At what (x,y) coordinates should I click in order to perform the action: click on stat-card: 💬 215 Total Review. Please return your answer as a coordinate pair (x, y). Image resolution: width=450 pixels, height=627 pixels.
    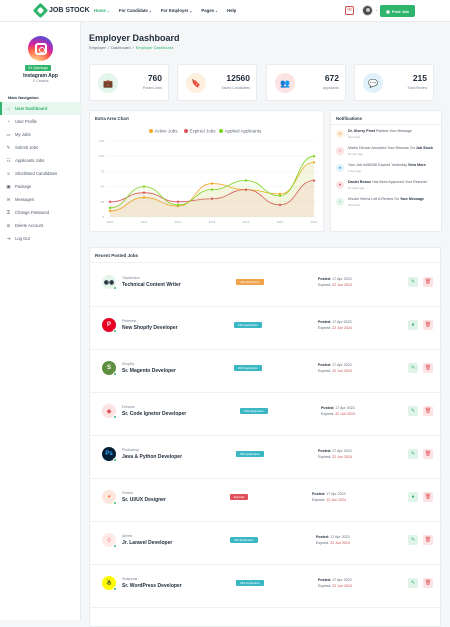
    Looking at the image, I should click on (394, 82).